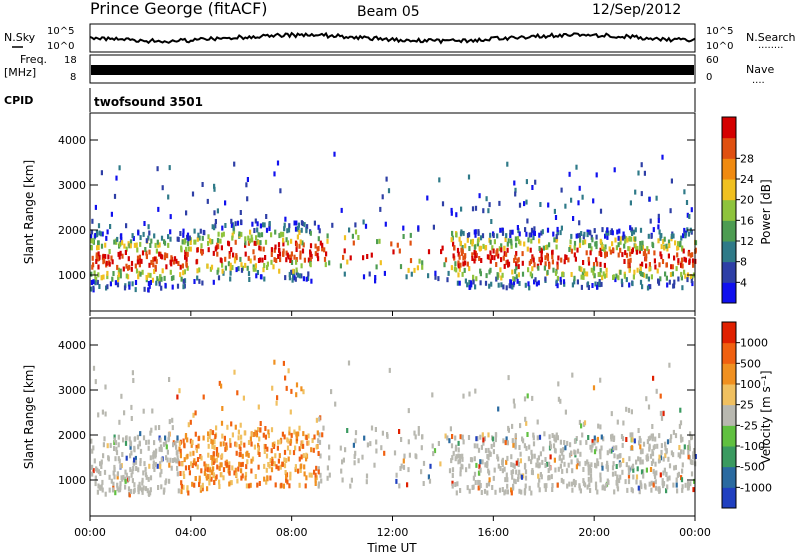 The height and width of the screenshot is (554, 800). What do you see at coordinates (747, 241) in the screenshot?
I see `power-colorbar-tick-label: 12` at bounding box center [747, 241].